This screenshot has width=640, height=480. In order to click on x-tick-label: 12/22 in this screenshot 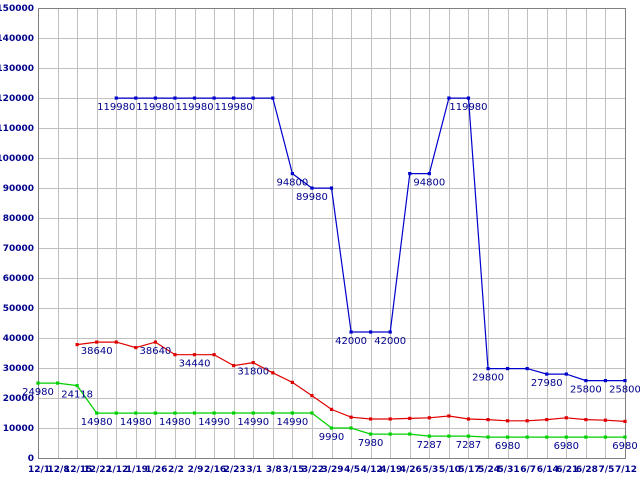, I will do `click(98, 470)`.